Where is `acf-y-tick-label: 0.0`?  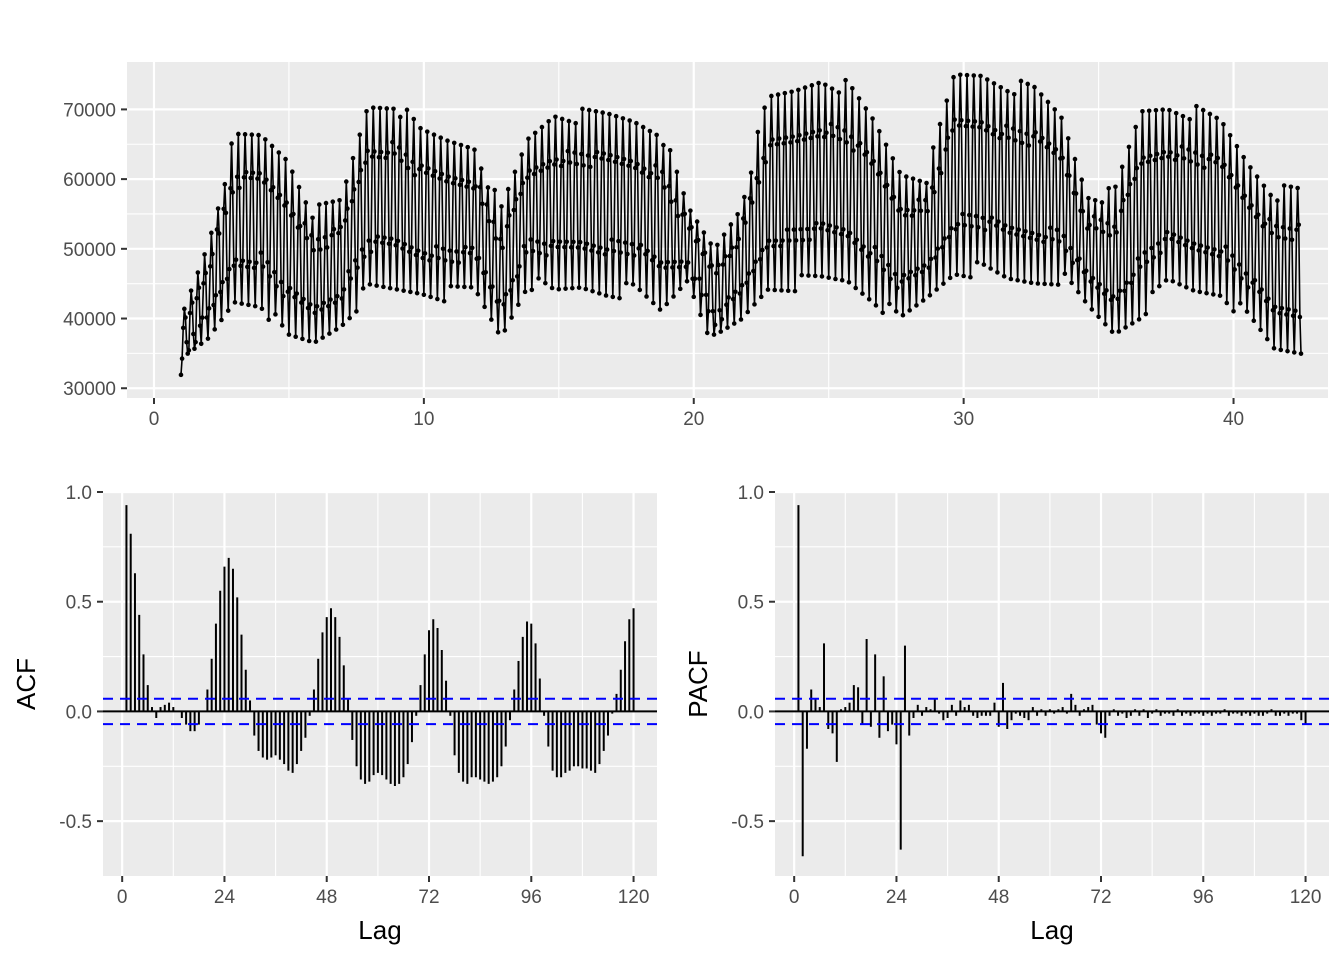
acf-y-tick-label: 0.0 is located at coordinates (79, 712).